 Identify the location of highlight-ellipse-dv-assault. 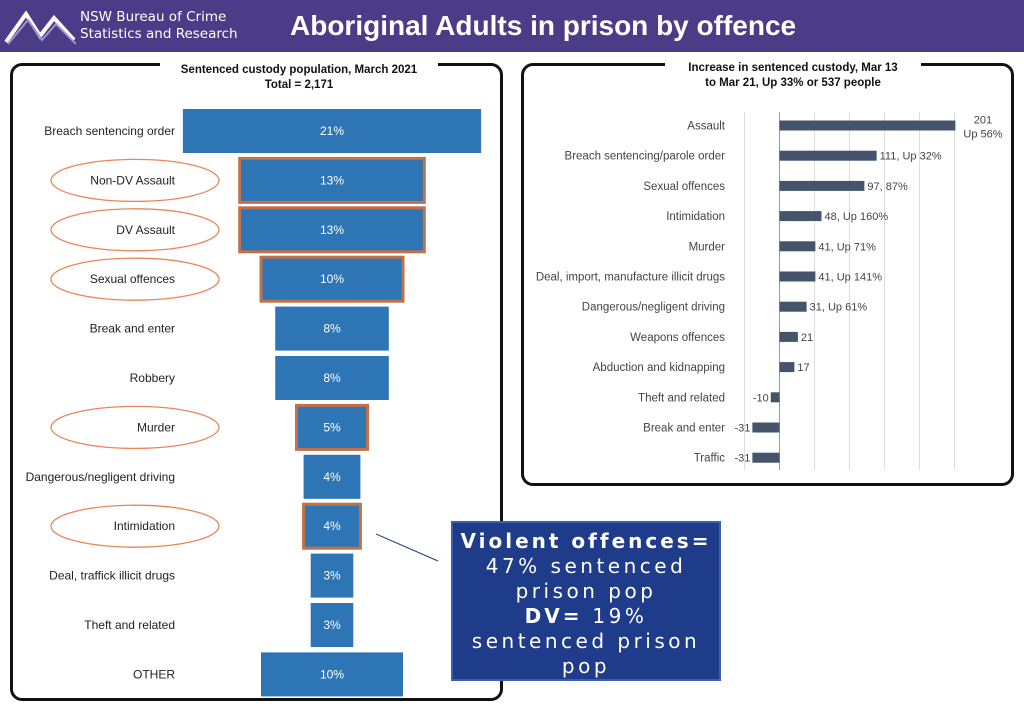
(135, 230).